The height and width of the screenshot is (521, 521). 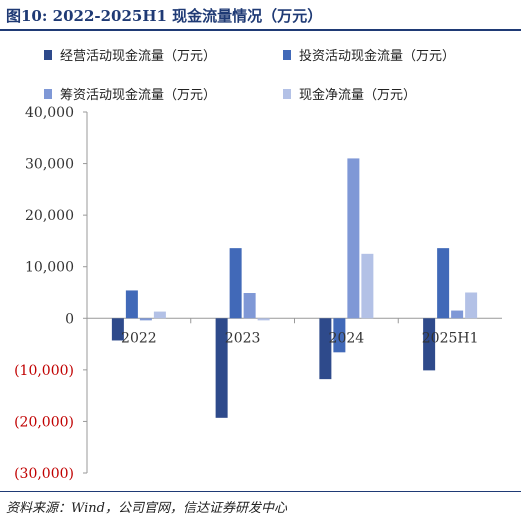 I want to click on chart-title: 图10: 2022-2025H1 现金流量情况（万元）, so click(x=164, y=16).